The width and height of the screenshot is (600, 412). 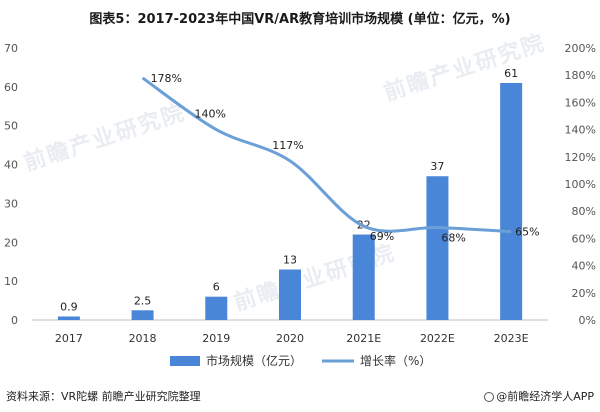 I want to click on y-right-tick-label: 160%, so click(x=580, y=102).